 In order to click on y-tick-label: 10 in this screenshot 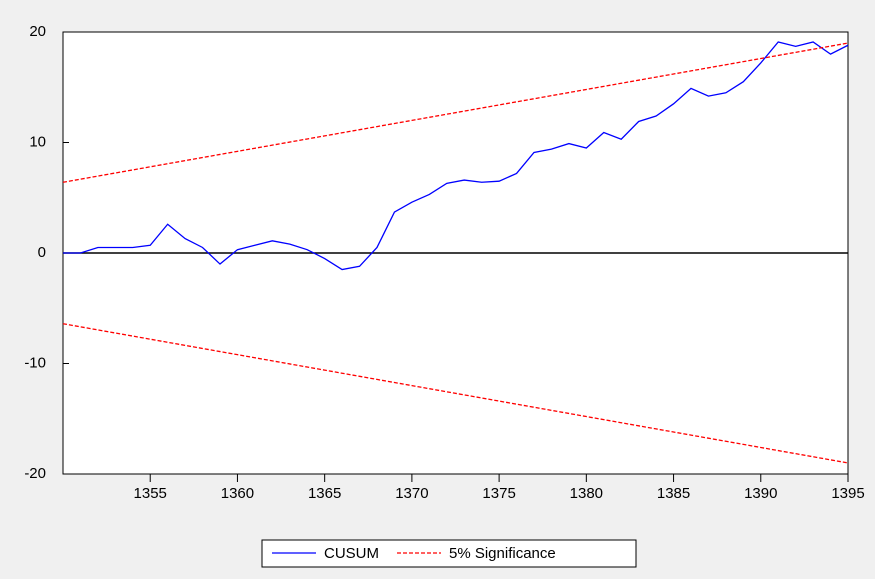, I will do `click(37, 141)`.